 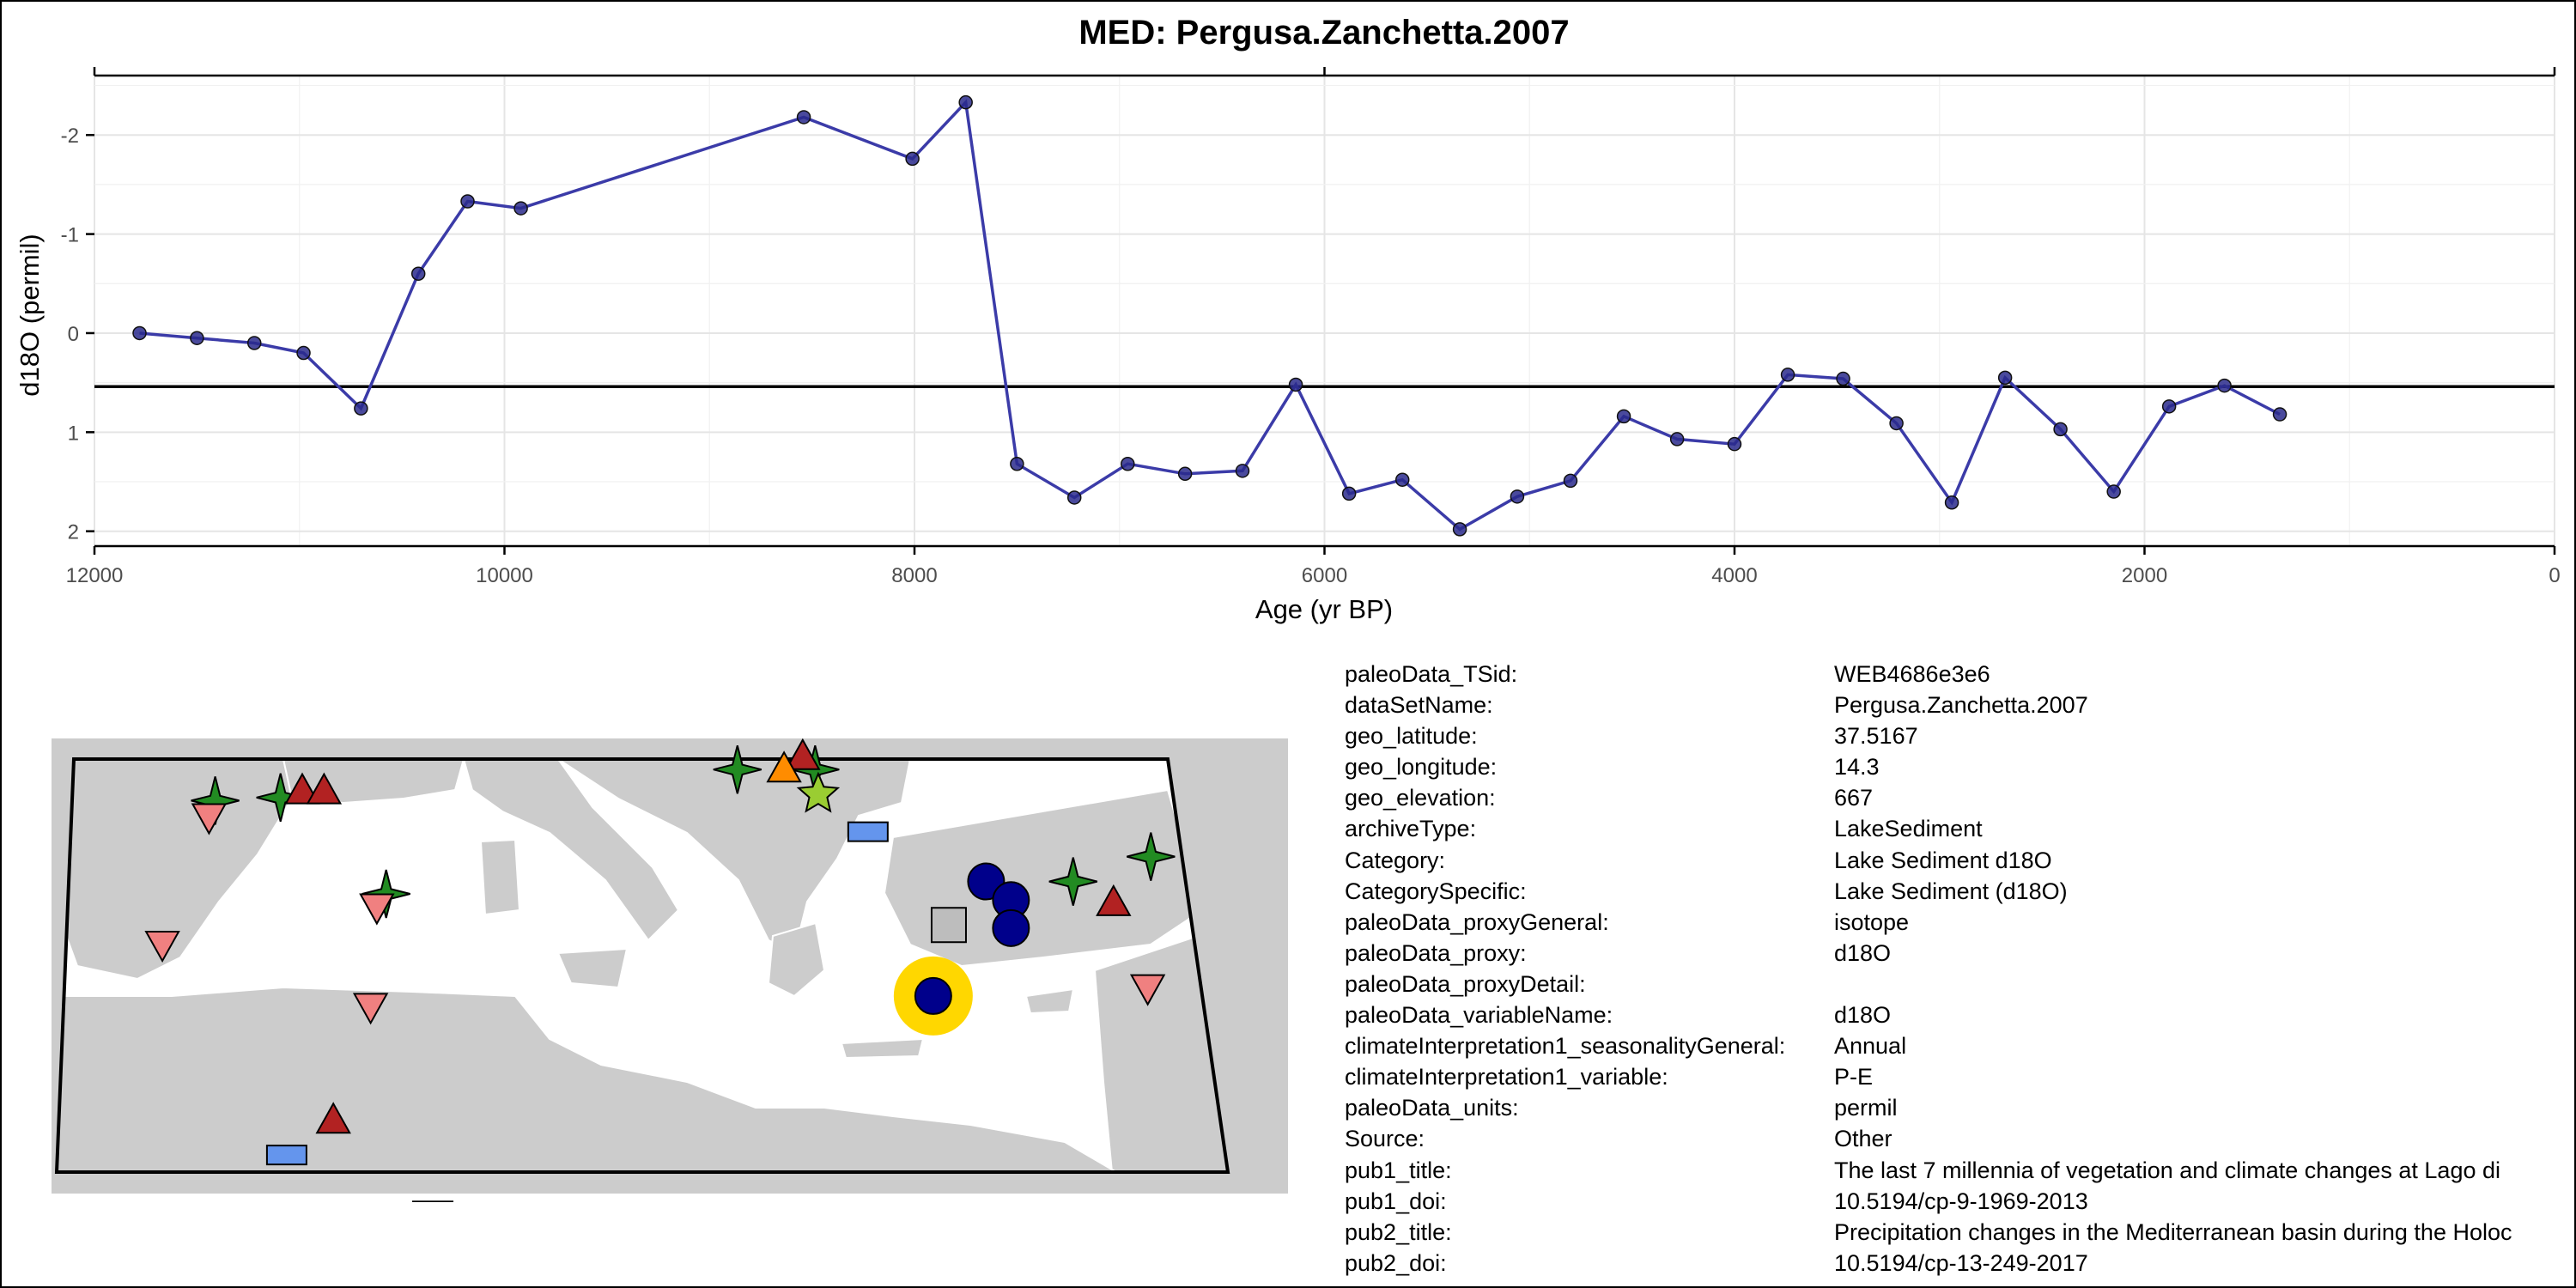 I want to click on y-axis-title: d18O (permil), so click(x=30, y=315).